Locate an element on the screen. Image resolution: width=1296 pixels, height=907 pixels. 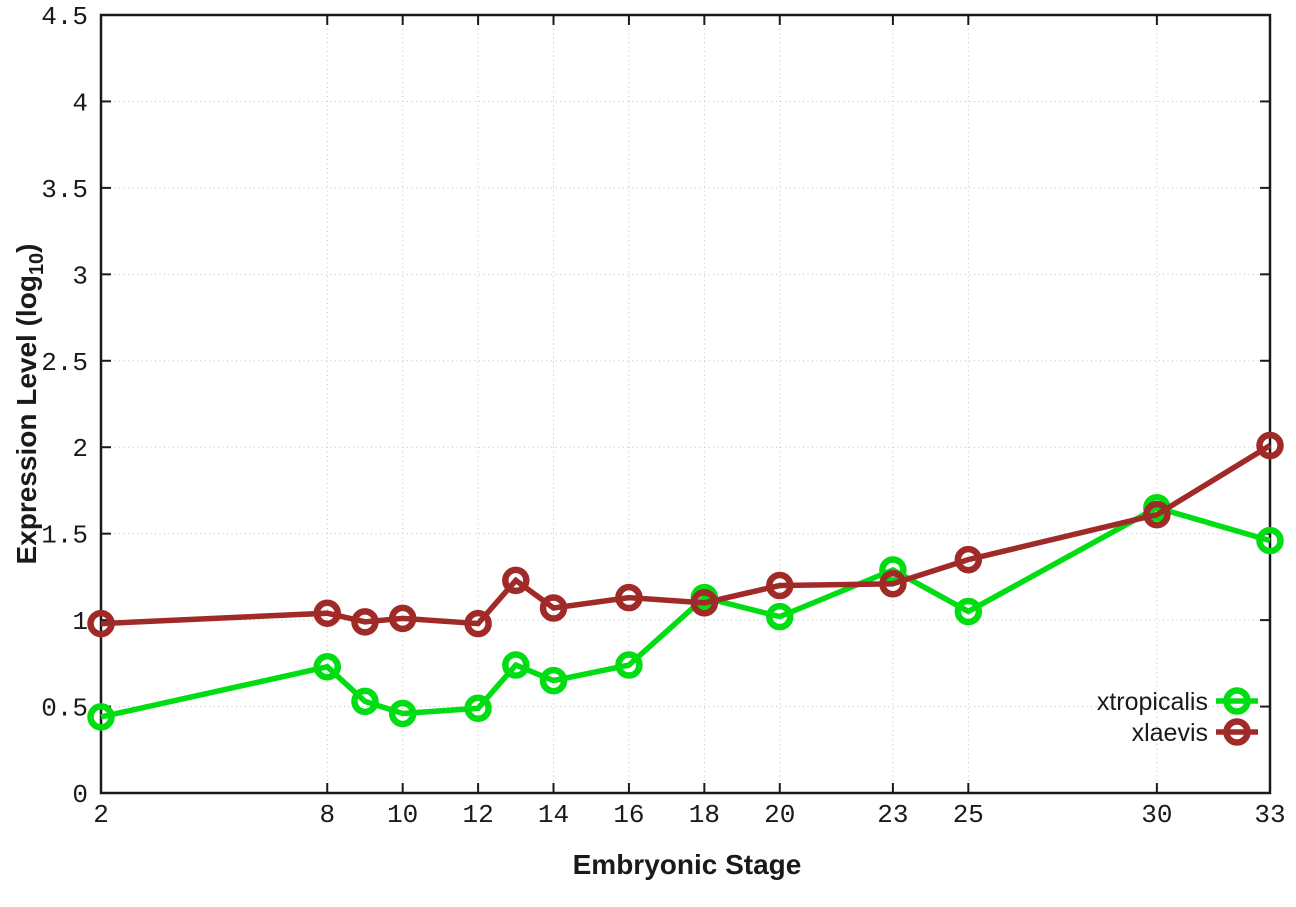
y-tick-label: 4 is located at coordinates (80, 103).